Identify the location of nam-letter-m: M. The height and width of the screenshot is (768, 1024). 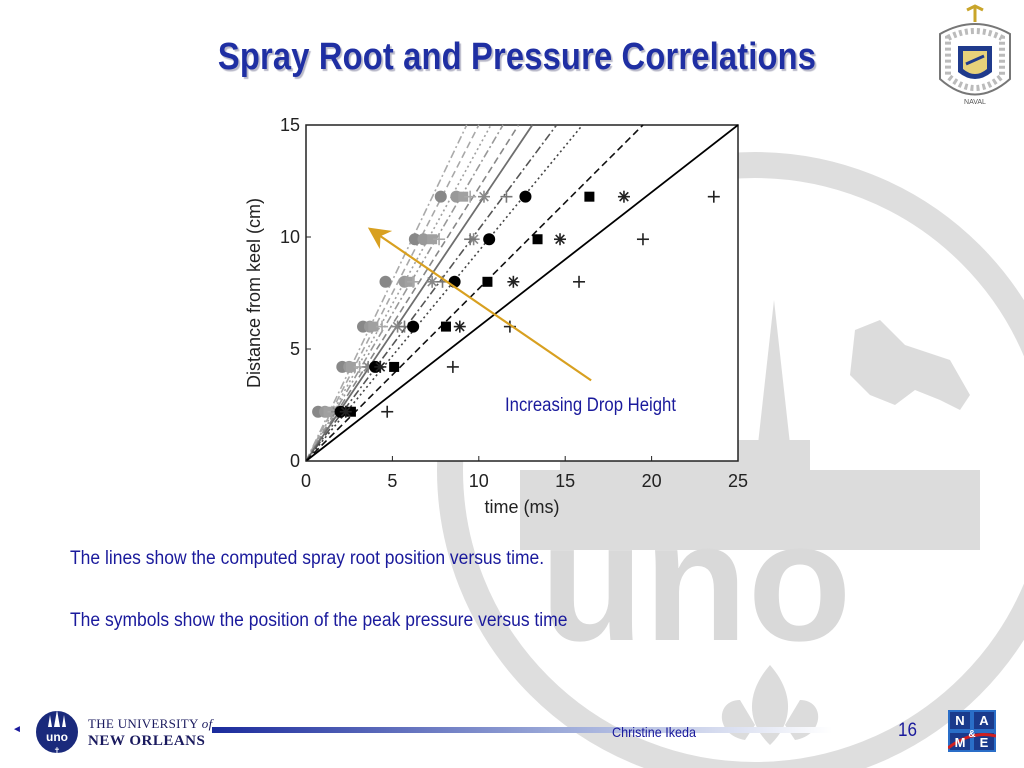
(960, 742).